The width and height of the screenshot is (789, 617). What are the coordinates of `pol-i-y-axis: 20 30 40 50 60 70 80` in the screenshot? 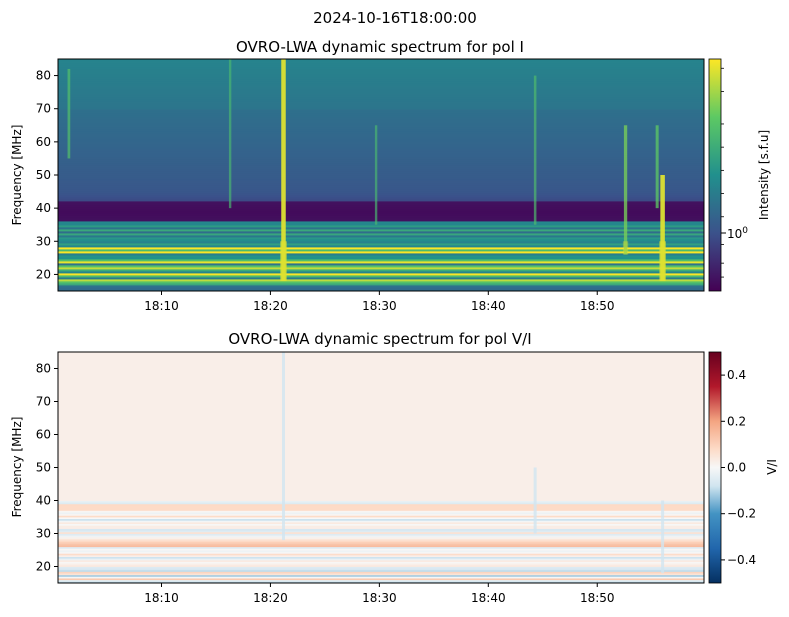 It's located at (47, 175).